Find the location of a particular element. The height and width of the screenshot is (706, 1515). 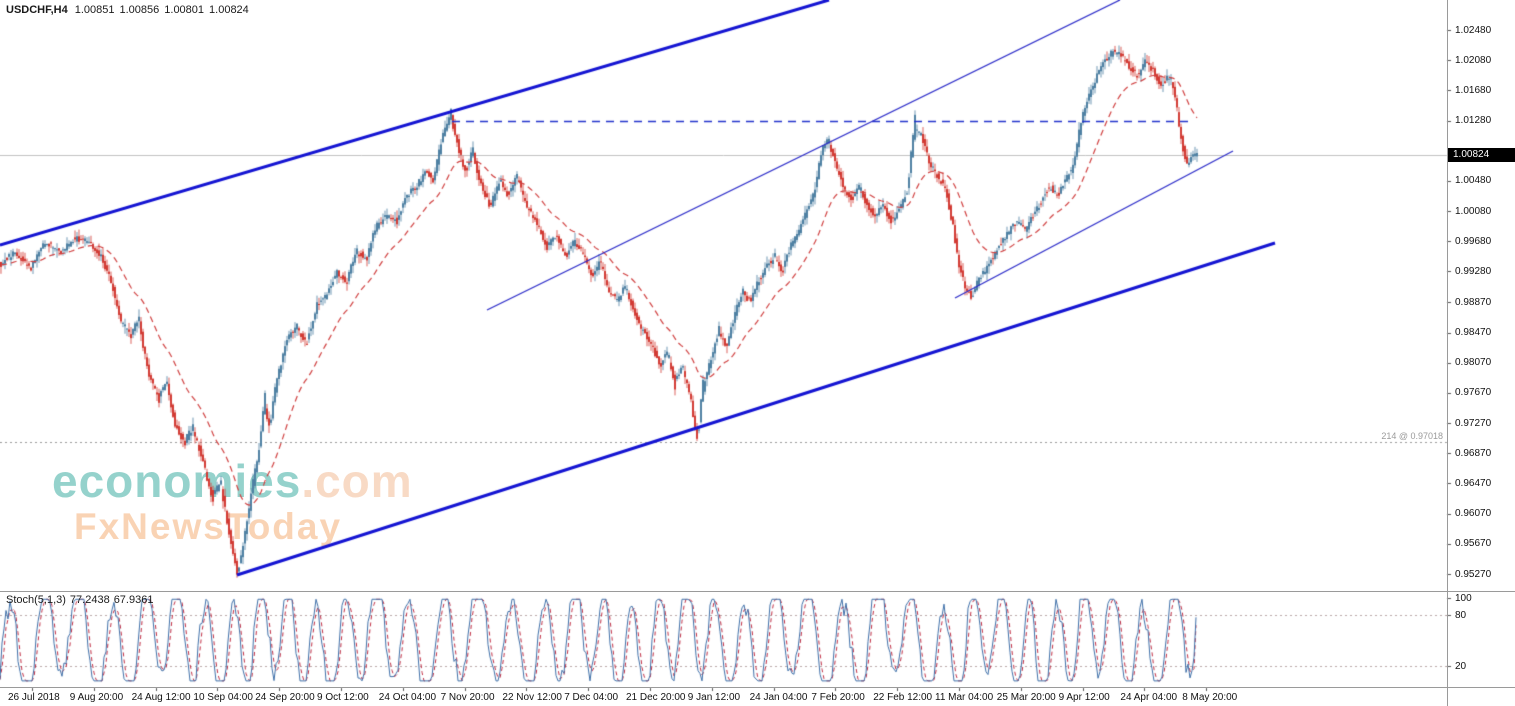

chart-header: USDCHF,H4 1.00851 1.00856 1.00801 1.00824 is located at coordinates (130, 10).